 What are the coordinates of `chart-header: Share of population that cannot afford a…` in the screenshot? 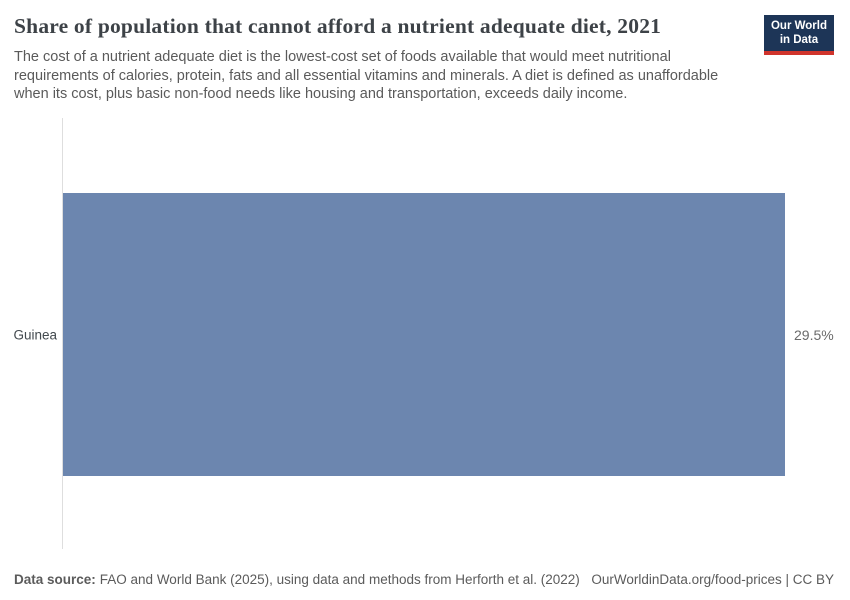 It's located at (425, 59).